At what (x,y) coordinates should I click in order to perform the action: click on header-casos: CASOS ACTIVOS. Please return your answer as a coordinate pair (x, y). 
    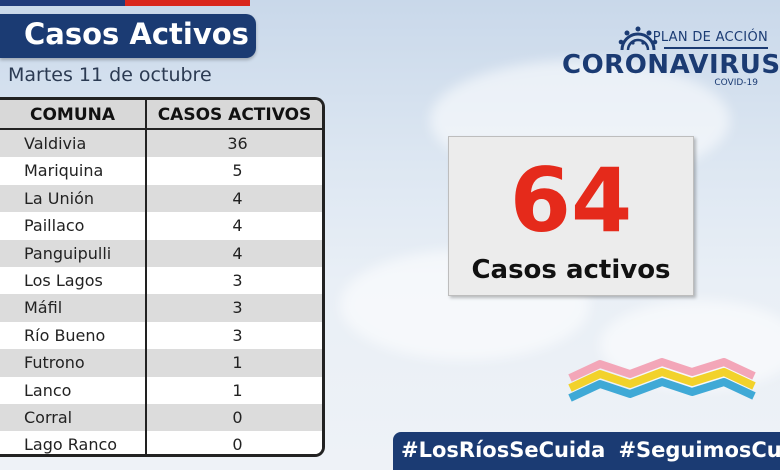
    Looking at the image, I should click on (234, 115).